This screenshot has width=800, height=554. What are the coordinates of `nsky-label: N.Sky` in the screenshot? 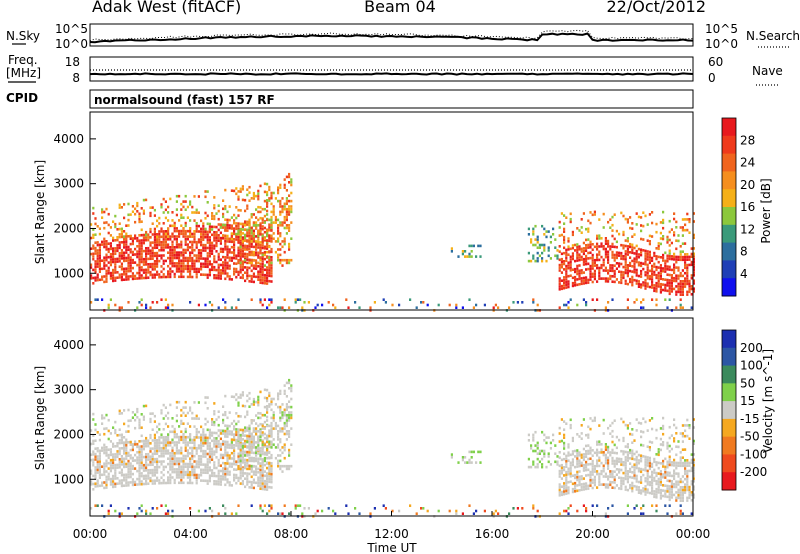 It's located at (23, 36).